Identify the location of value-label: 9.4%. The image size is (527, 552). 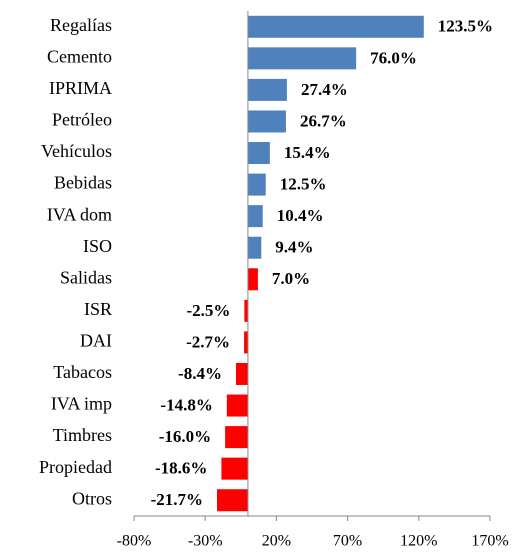
(294, 247).